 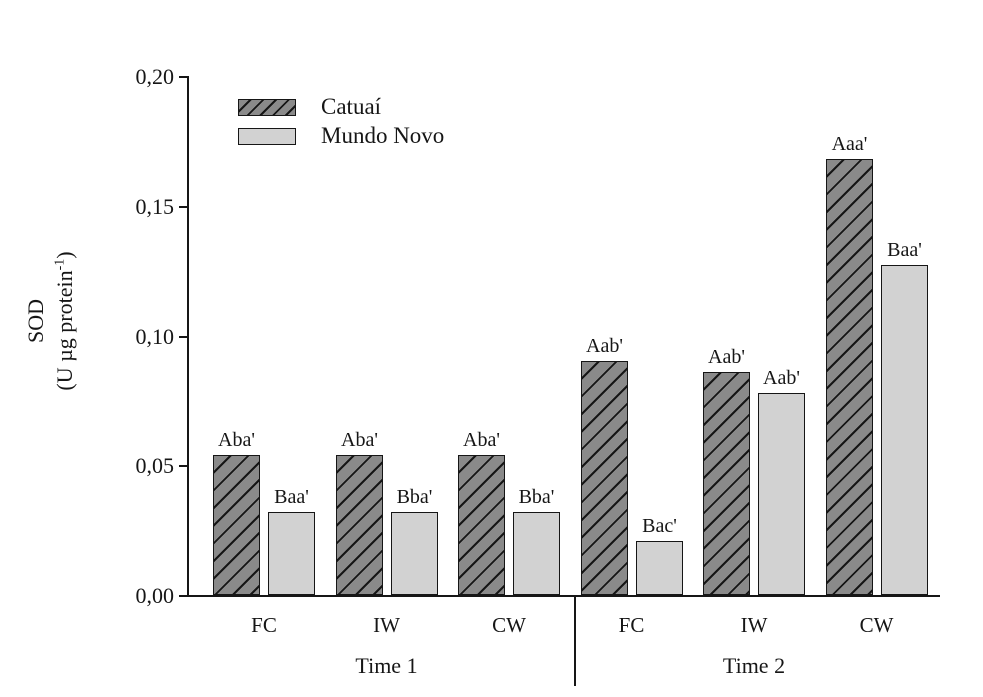 What do you see at coordinates (386, 665) in the screenshot?
I see `x-axis-group-label: Time 1` at bounding box center [386, 665].